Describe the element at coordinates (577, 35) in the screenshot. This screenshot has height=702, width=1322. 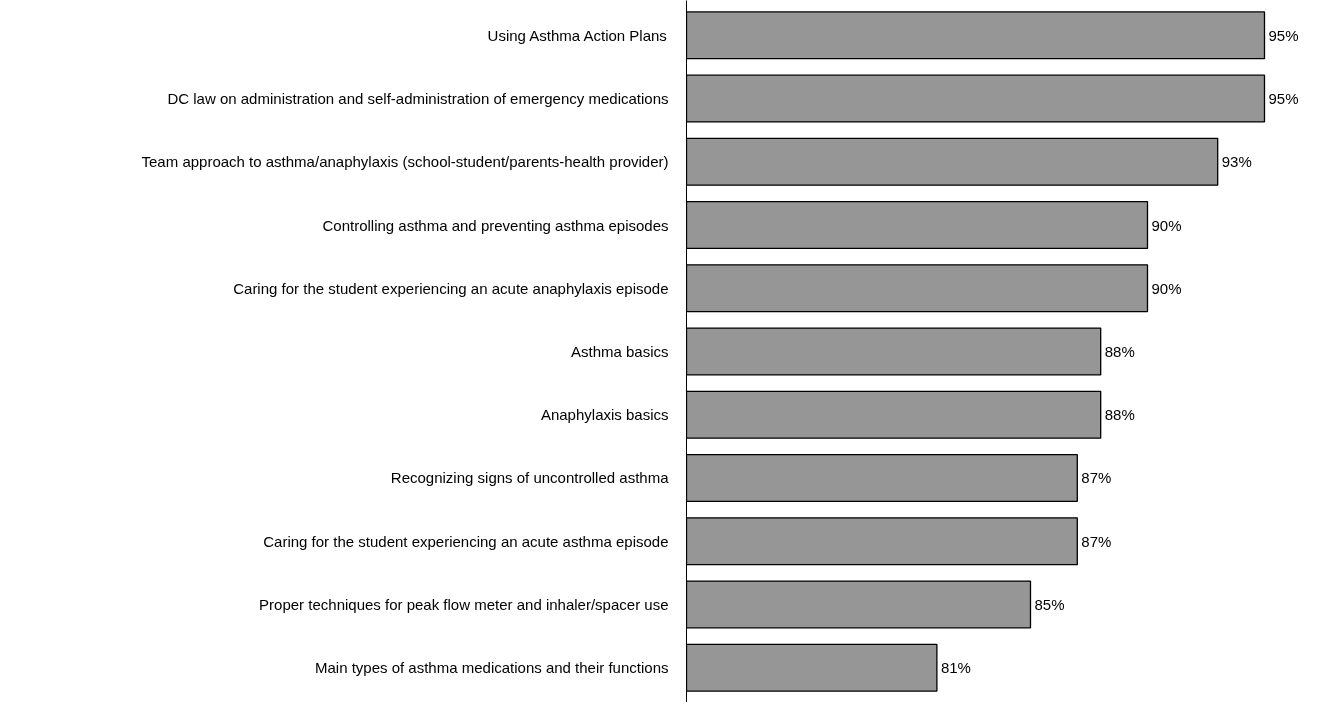
I see `y-tick-label: Using Asthma Action Plans` at that location.